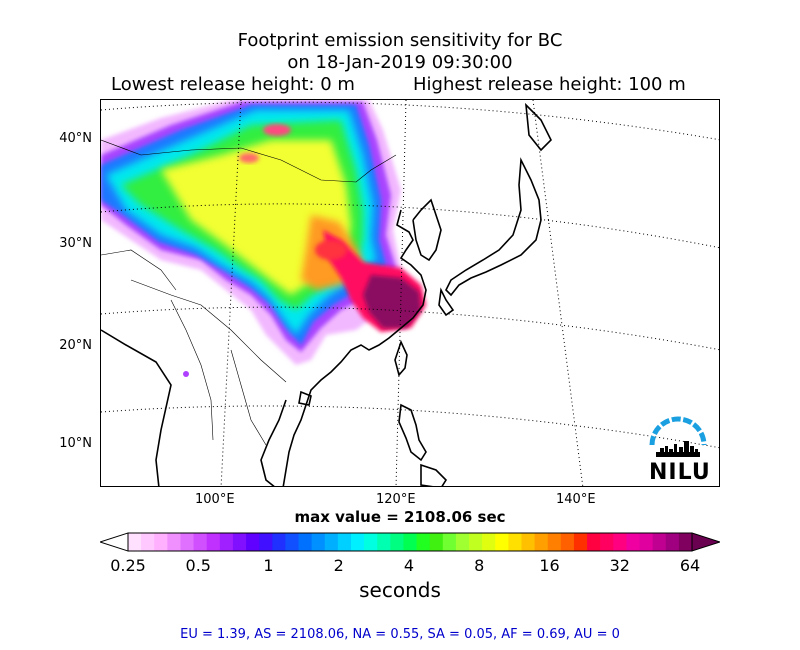  I want to click on coast-japan-kyushu, so click(446, 302).